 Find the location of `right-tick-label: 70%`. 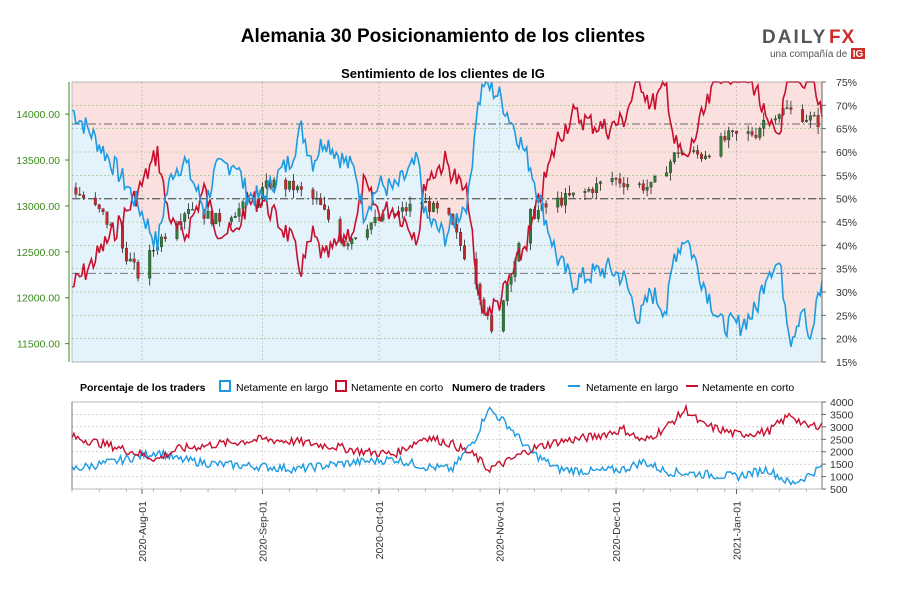

right-tick-label: 70% is located at coordinates (846, 106).